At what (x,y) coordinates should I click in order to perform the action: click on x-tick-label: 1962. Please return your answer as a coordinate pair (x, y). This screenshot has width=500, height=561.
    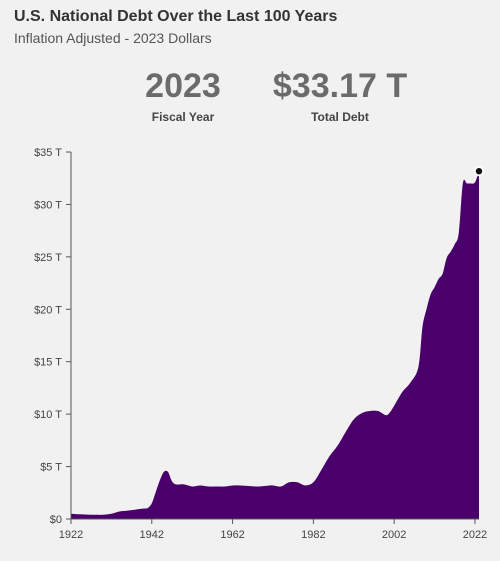
    Looking at the image, I should click on (232, 535).